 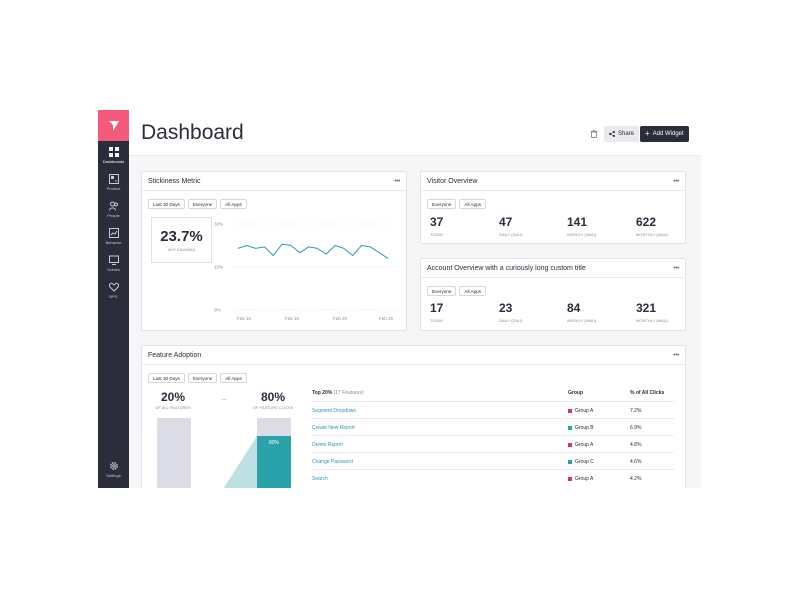 I want to click on share-button: Share, so click(x=622, y=134).